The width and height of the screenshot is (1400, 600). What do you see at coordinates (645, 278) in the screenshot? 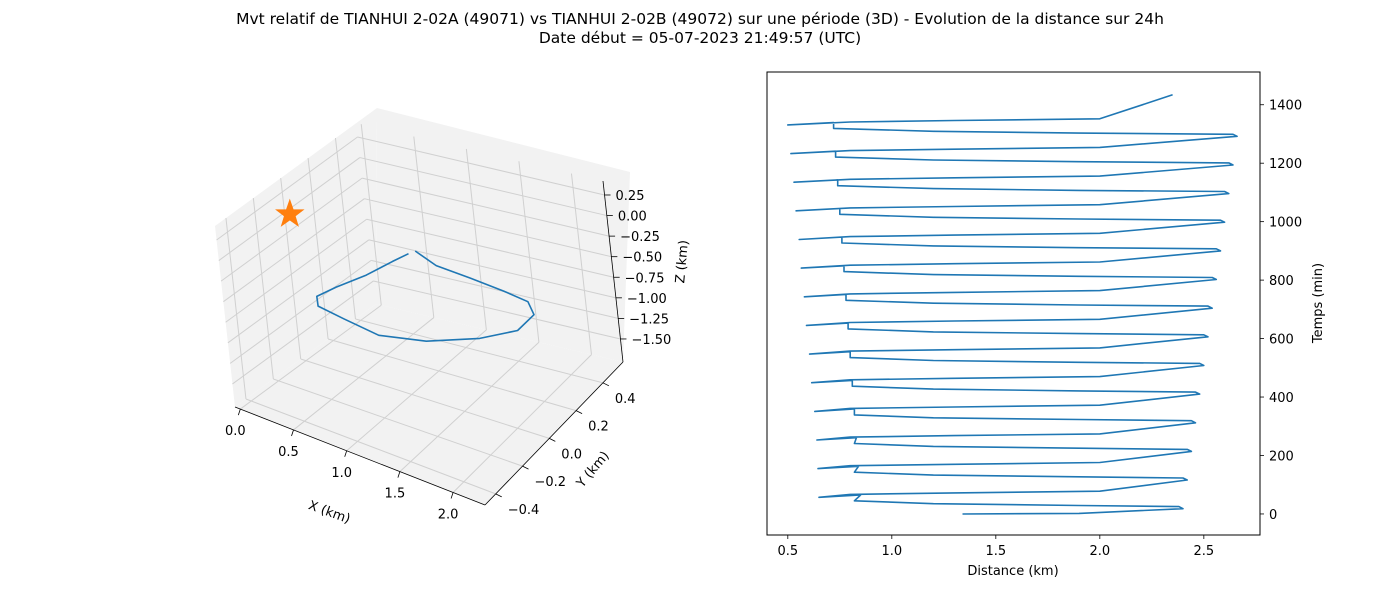
I see `z-tick-label: −0.75` at bounding box center [645, 278].